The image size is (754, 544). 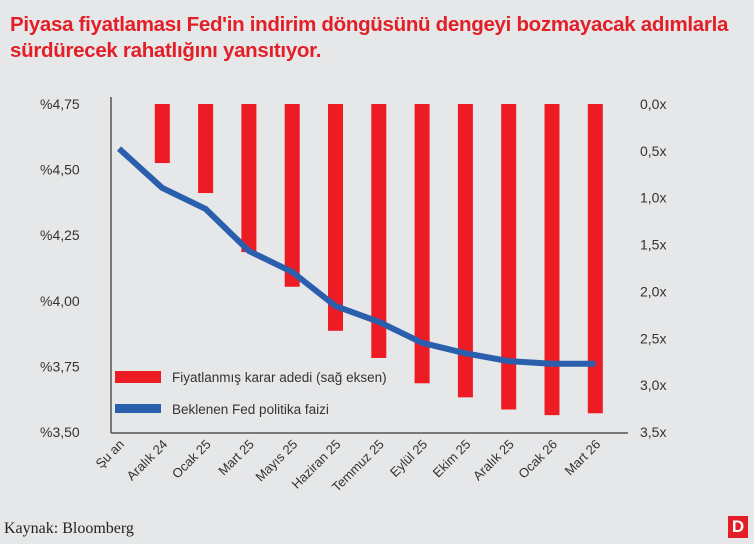 I want to click on brand-logo: D, so click(x=738, y=527).